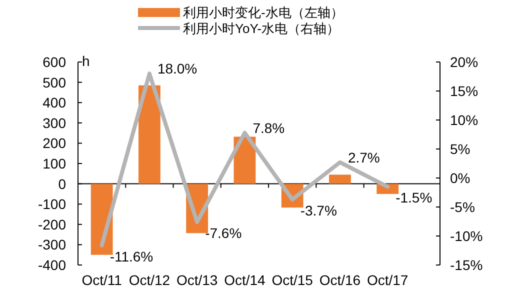 The width and height of the screenshot is (519, 308). What do you see at coordinates (340, 280) in the screenshot?
I see `x-tick-label: Oct/16` at bounding box center [340, 280].